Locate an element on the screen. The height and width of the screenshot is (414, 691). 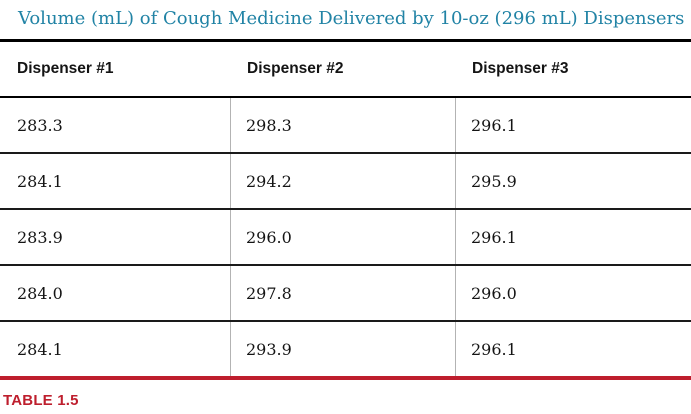
column-header-dispenser-3: Dispenser #3 is located at coordinates (520, 68).